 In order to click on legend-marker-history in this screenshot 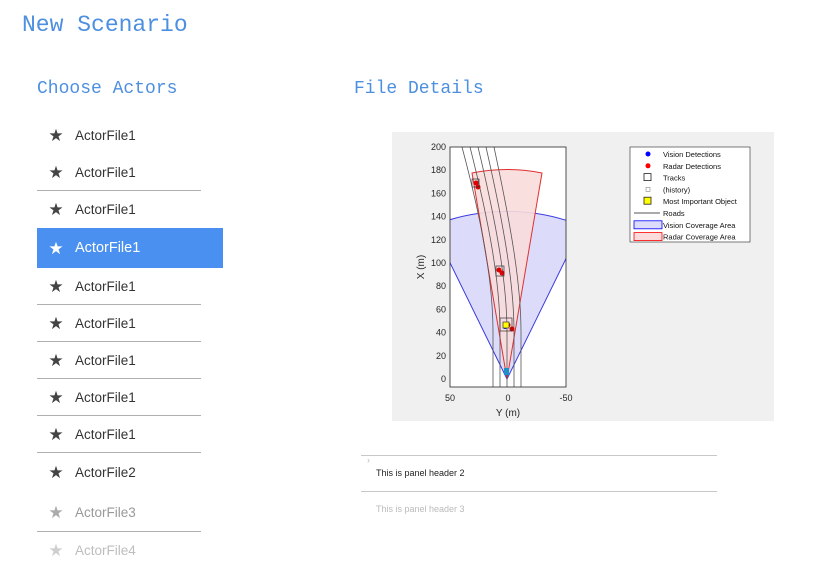, I will do `click(648, 189)`.